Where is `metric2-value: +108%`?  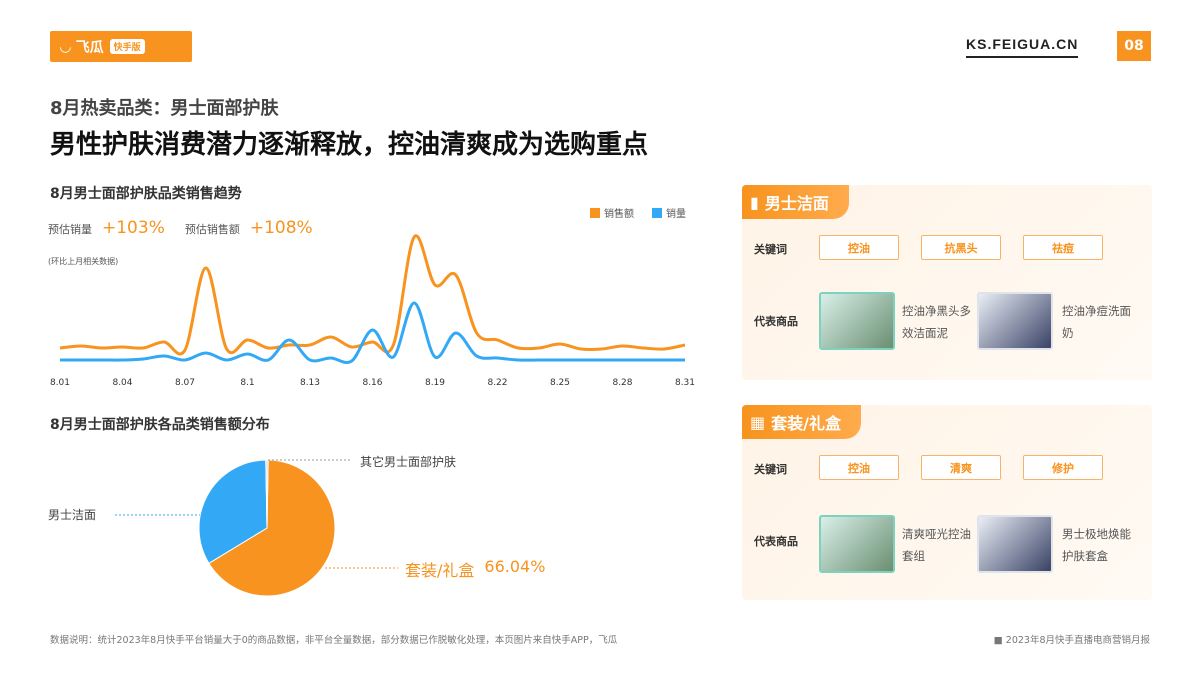 metric2-value: +108% is located at coordinates (281, 228).